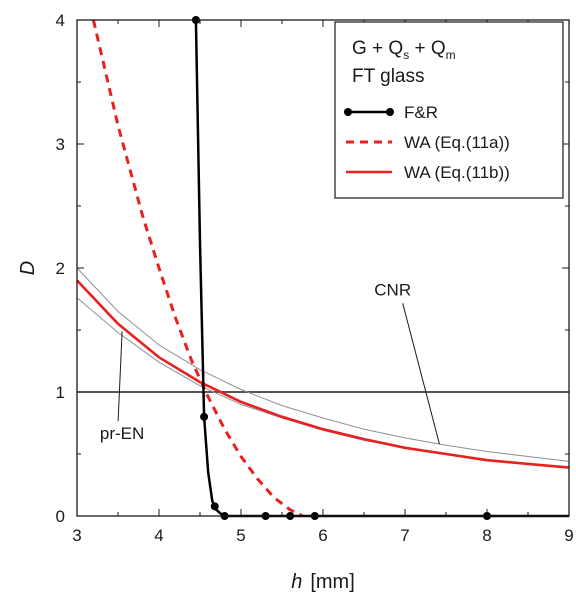  What do you see at coordinates (60, 516) in the screenshot?
I see `y-tick-label-0: 0` at bounding box center [60, 516].